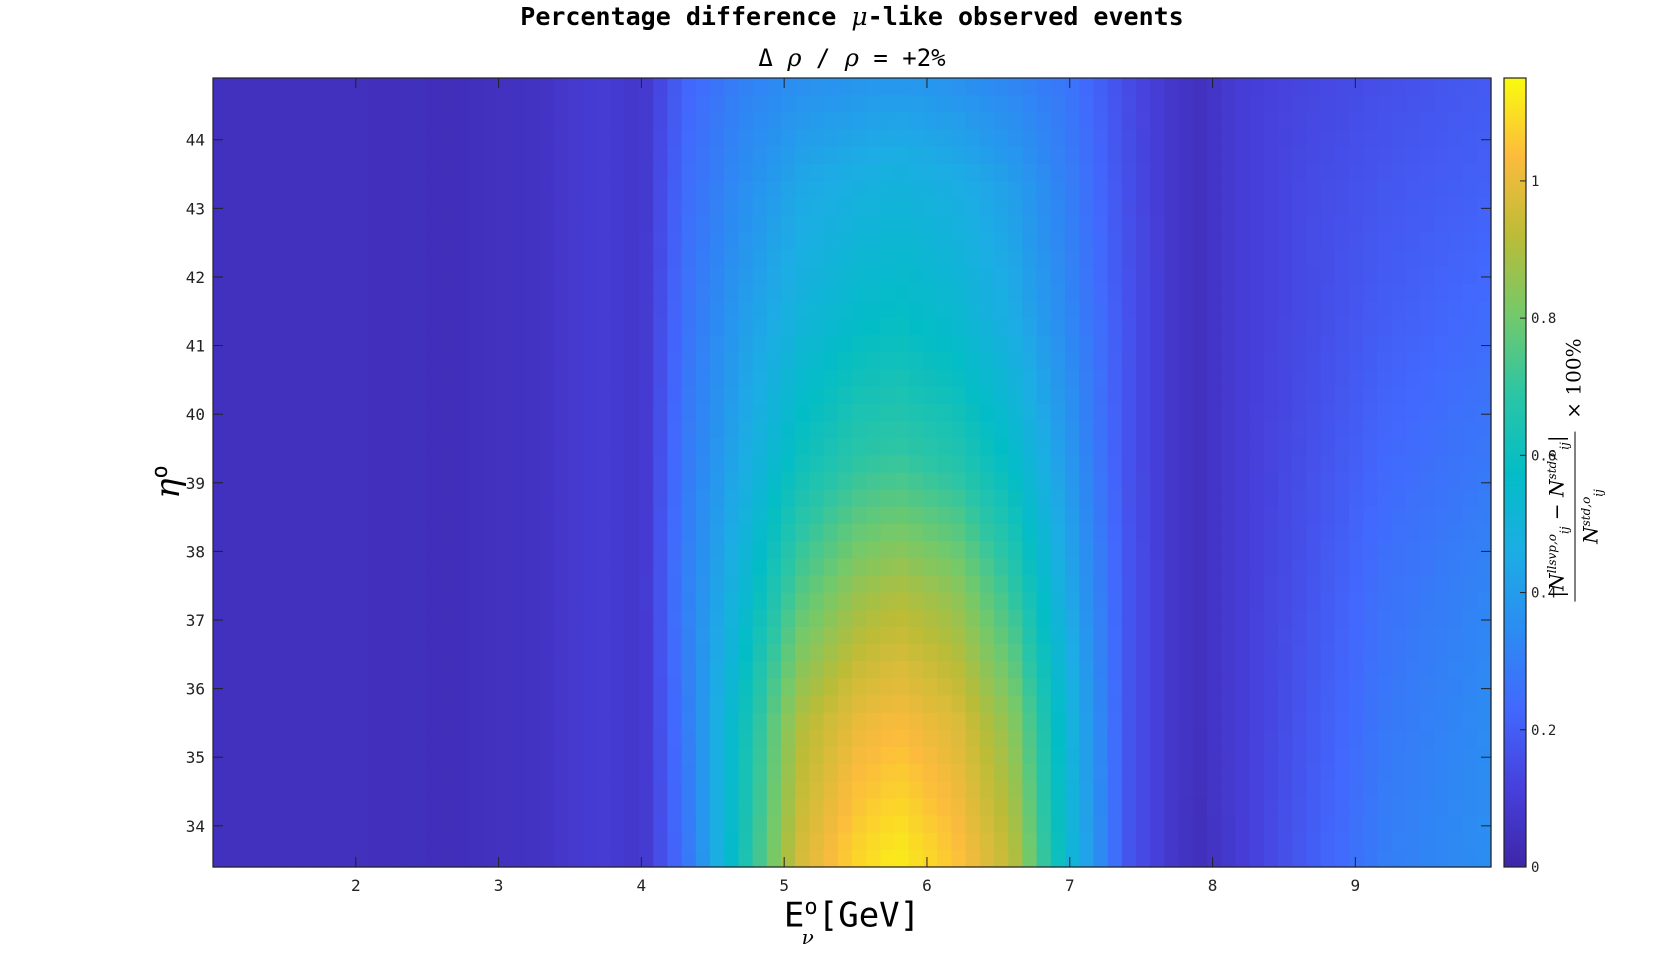  Describe the element at coordinates (1213, 885) in the screenshot. I see `x-tick-label: 8` at that location.